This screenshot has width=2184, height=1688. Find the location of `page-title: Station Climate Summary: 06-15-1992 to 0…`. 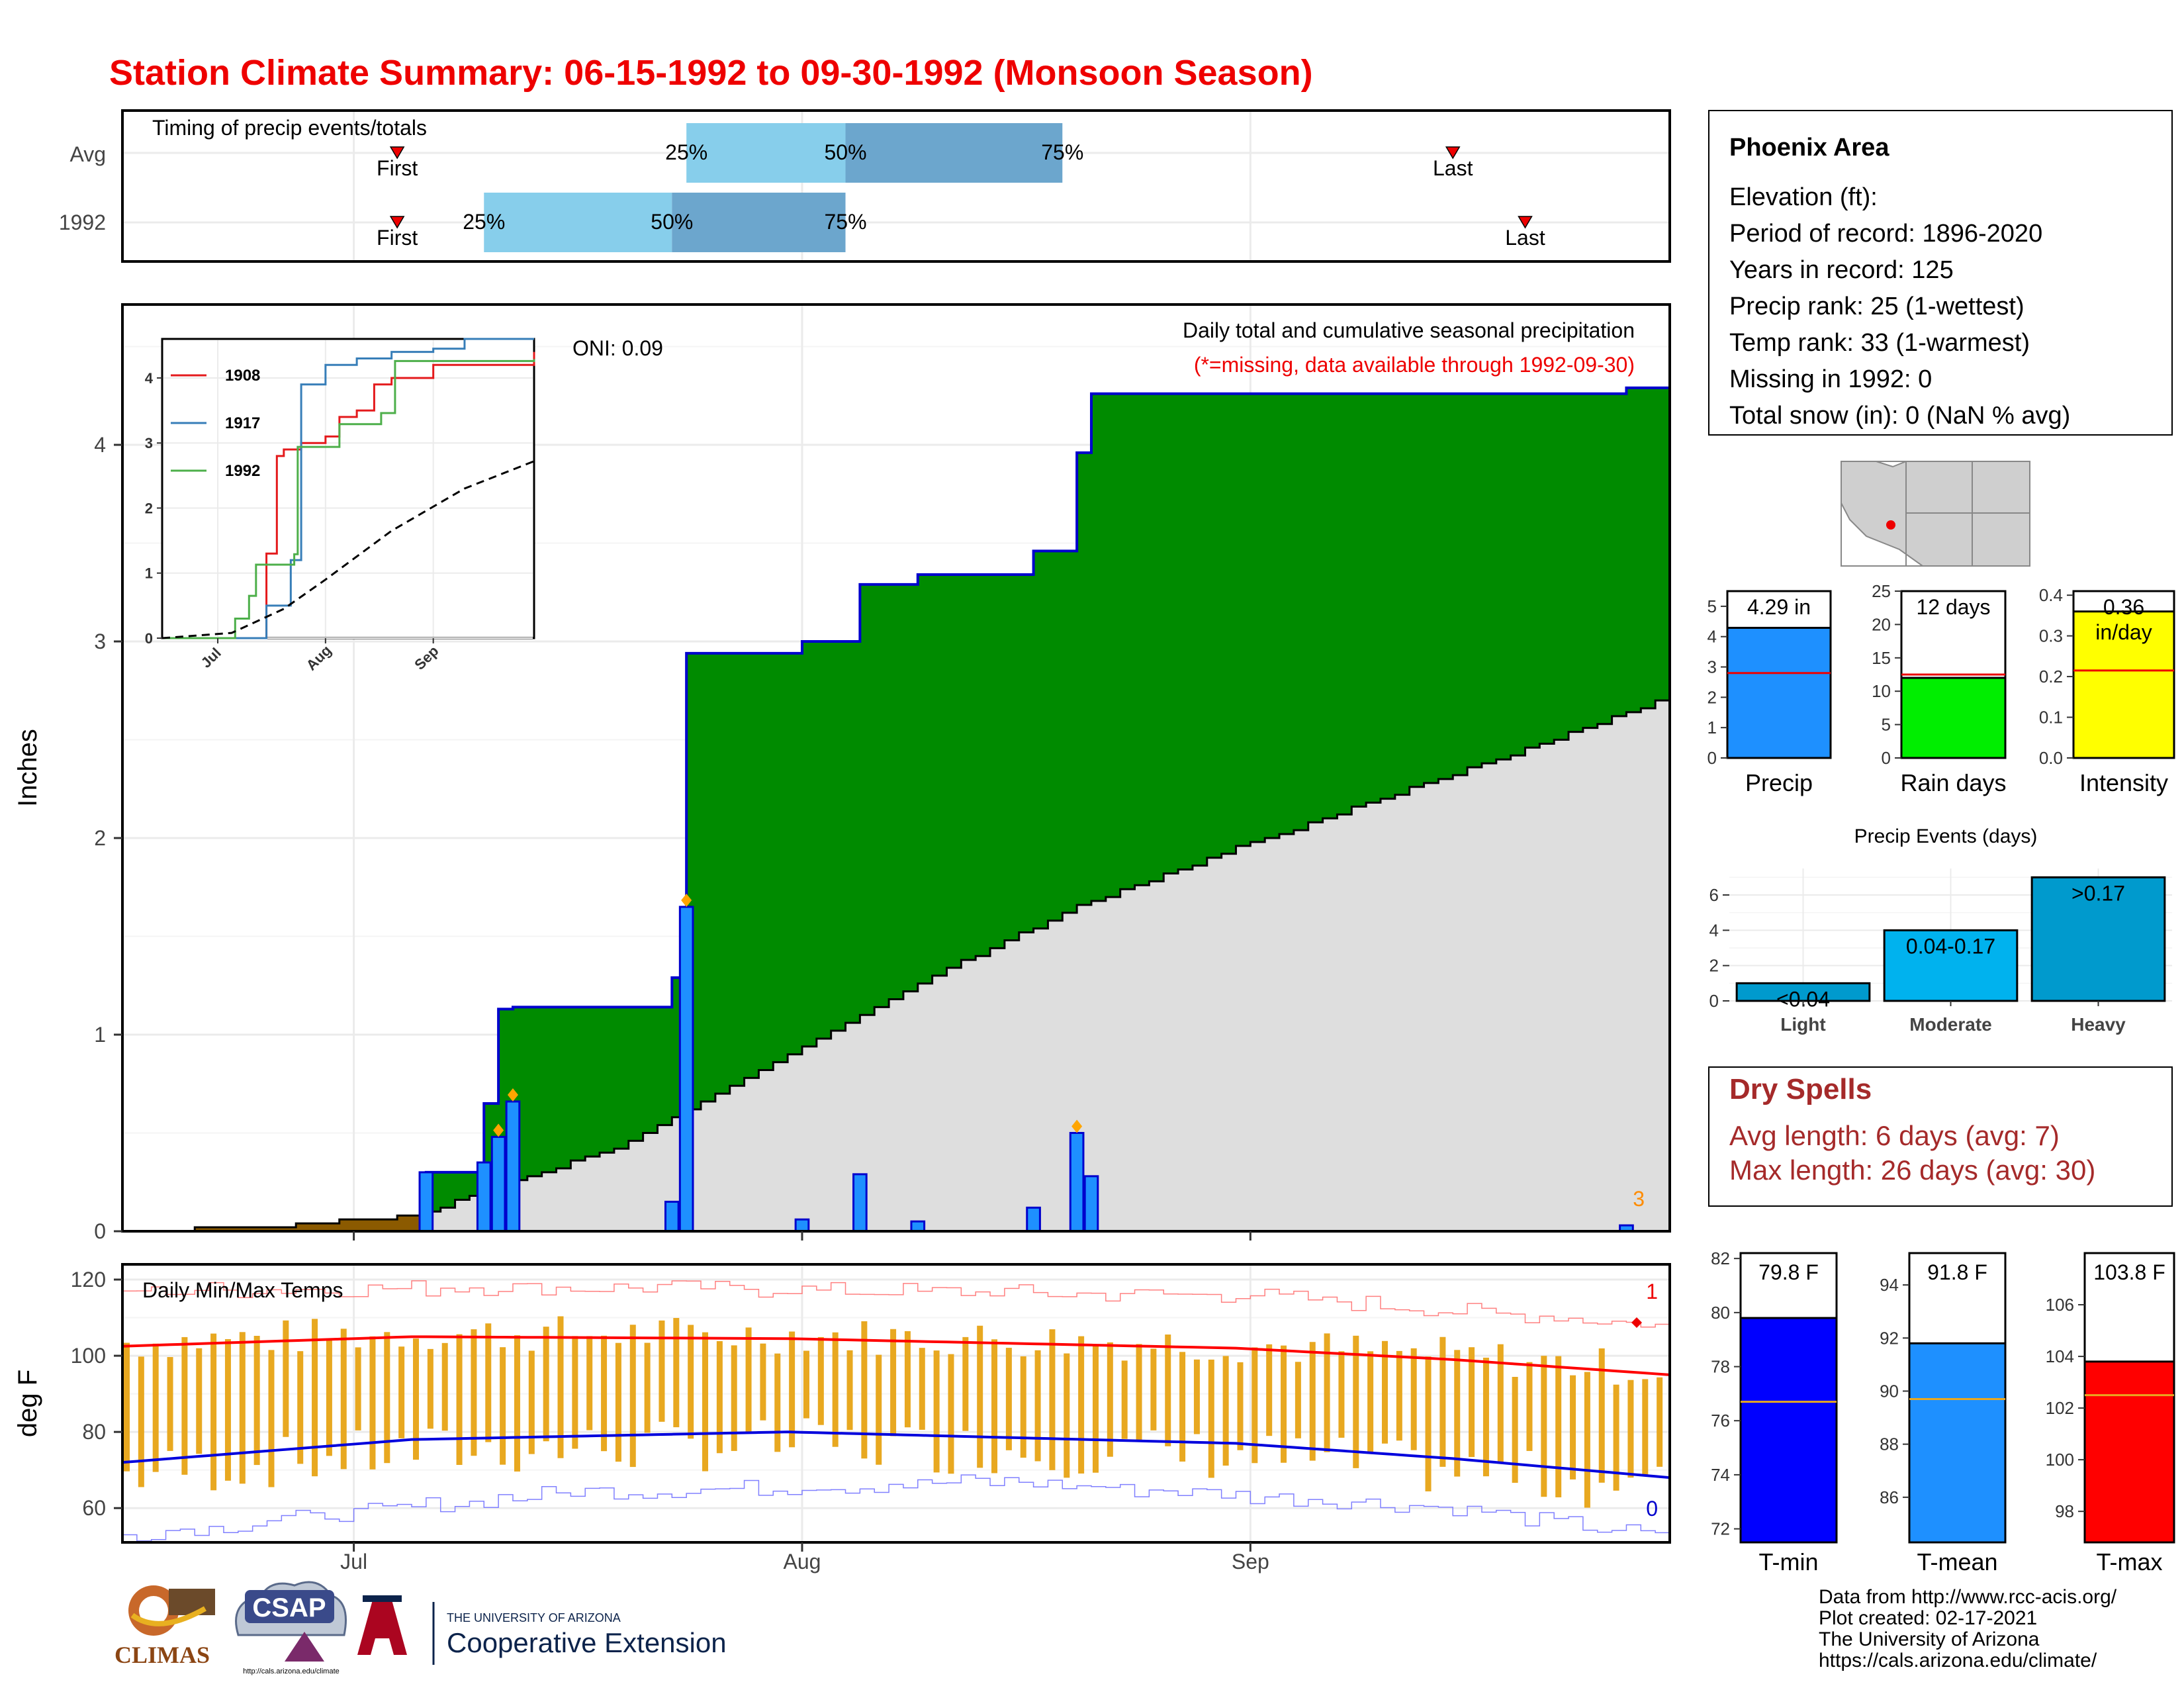

page-title: Station Climate Summary: 06-15-1992 to 0… is located at coordinates (711, 73).